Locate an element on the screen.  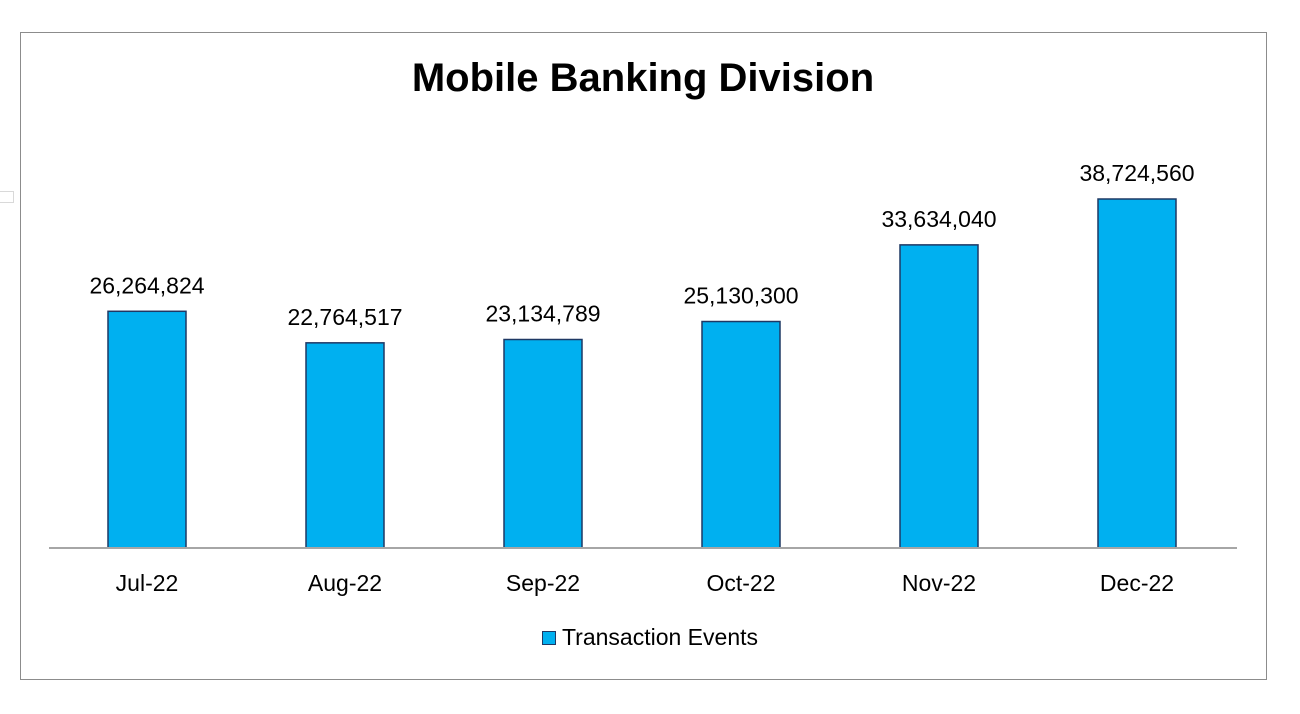
data-label-dec-22: 38,724,560 is located at coordinates (1136, 173).